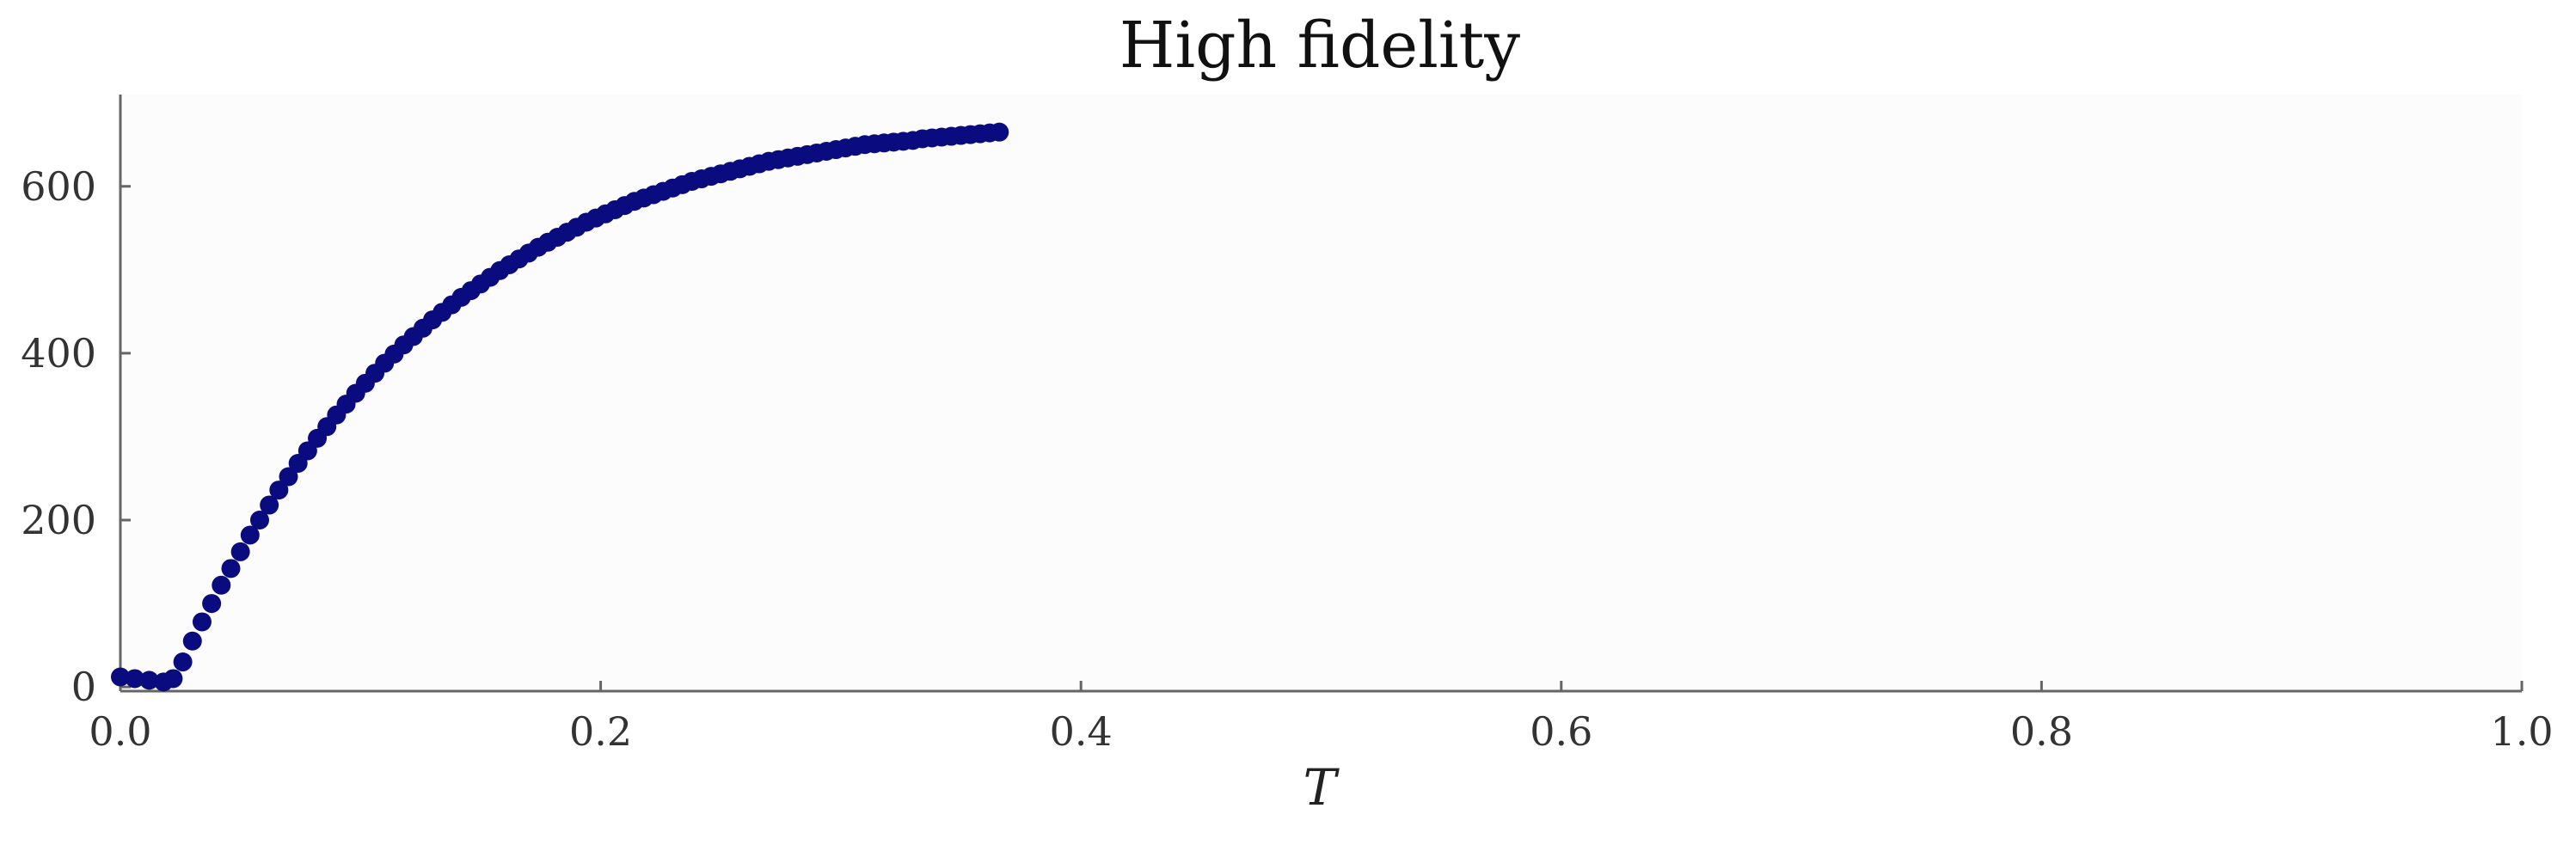 The height and width of the screenshot is (845, 2576). Describe the element at coordinates (76, 436) in the screenshot. I see `y-ticks-group: 0 200 400 600` at that location.